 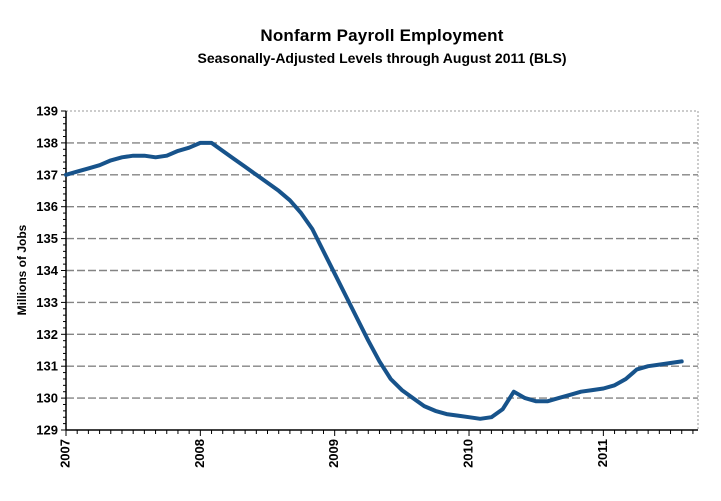 What do you see at coordinates (47, 238) in the screenshot?
I see `y-tick-label: 135` at bounding box center [47, 238].